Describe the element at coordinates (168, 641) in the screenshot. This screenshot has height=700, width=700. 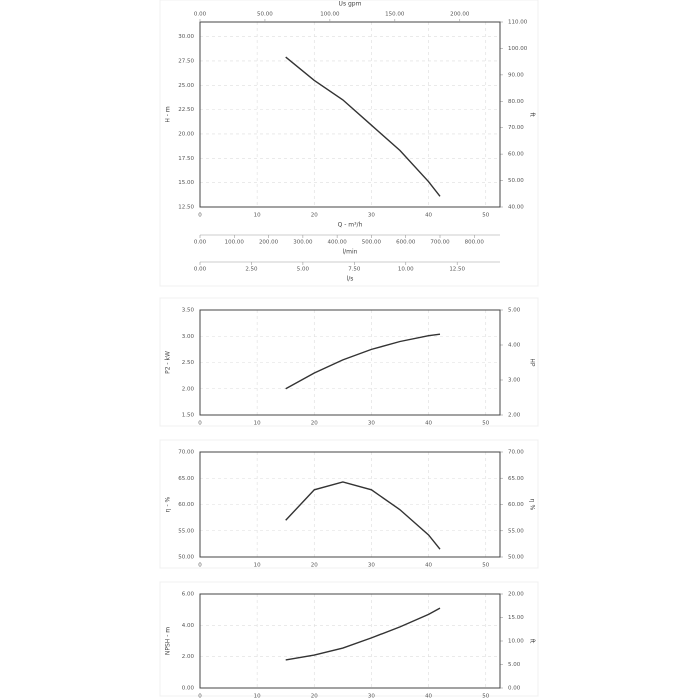
I see `y-axis-title: NPSH - m` at that location.